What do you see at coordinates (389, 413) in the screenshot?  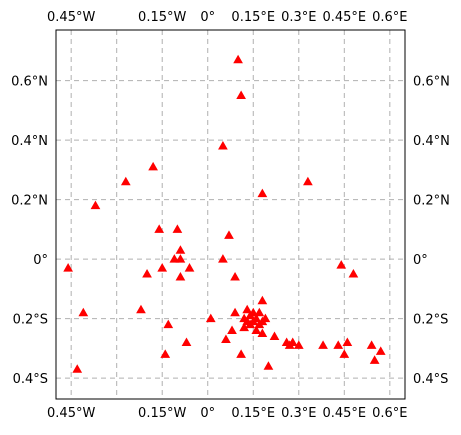 I see `x-tick-label-bottom: 0.6°E` at bounding box center [389, 413].